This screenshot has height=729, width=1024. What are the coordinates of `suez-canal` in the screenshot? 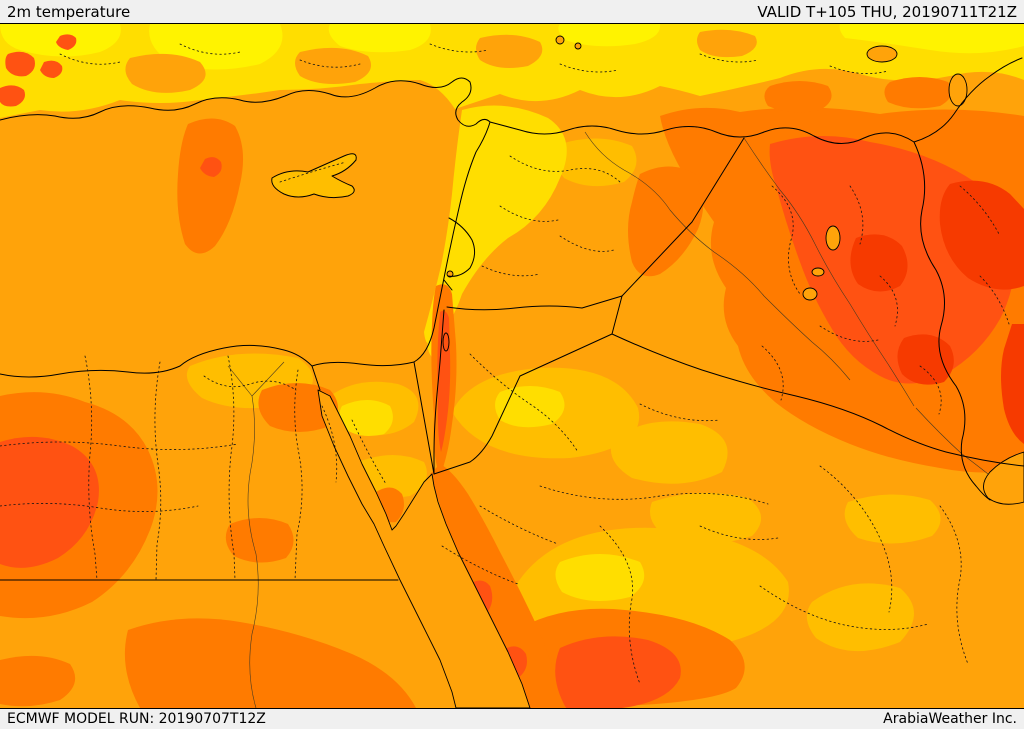 It's located at (316, 378).